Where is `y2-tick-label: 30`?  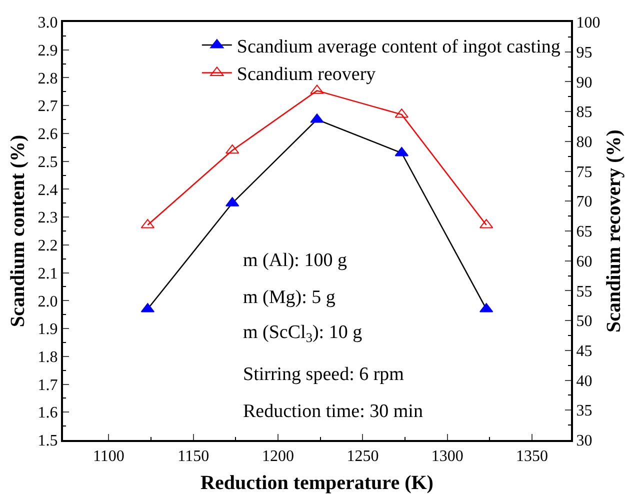
y2-tick-label: 30 is located at coordinates (584, 441).